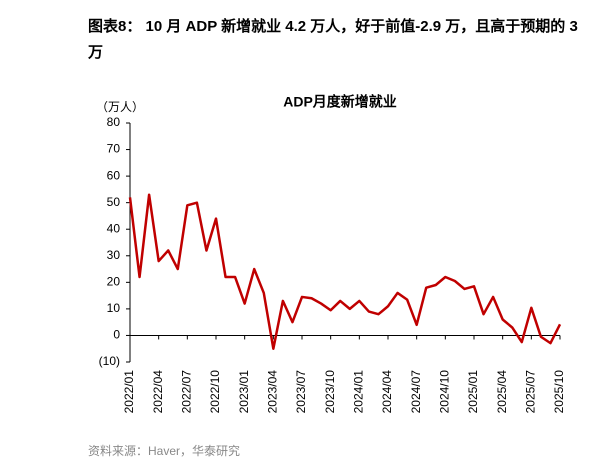  What do you see at coordinates (164, 451) in the screenshot?
I see `source: 资料来源：Haver，华泰研究` at bounding box center [164, 451].